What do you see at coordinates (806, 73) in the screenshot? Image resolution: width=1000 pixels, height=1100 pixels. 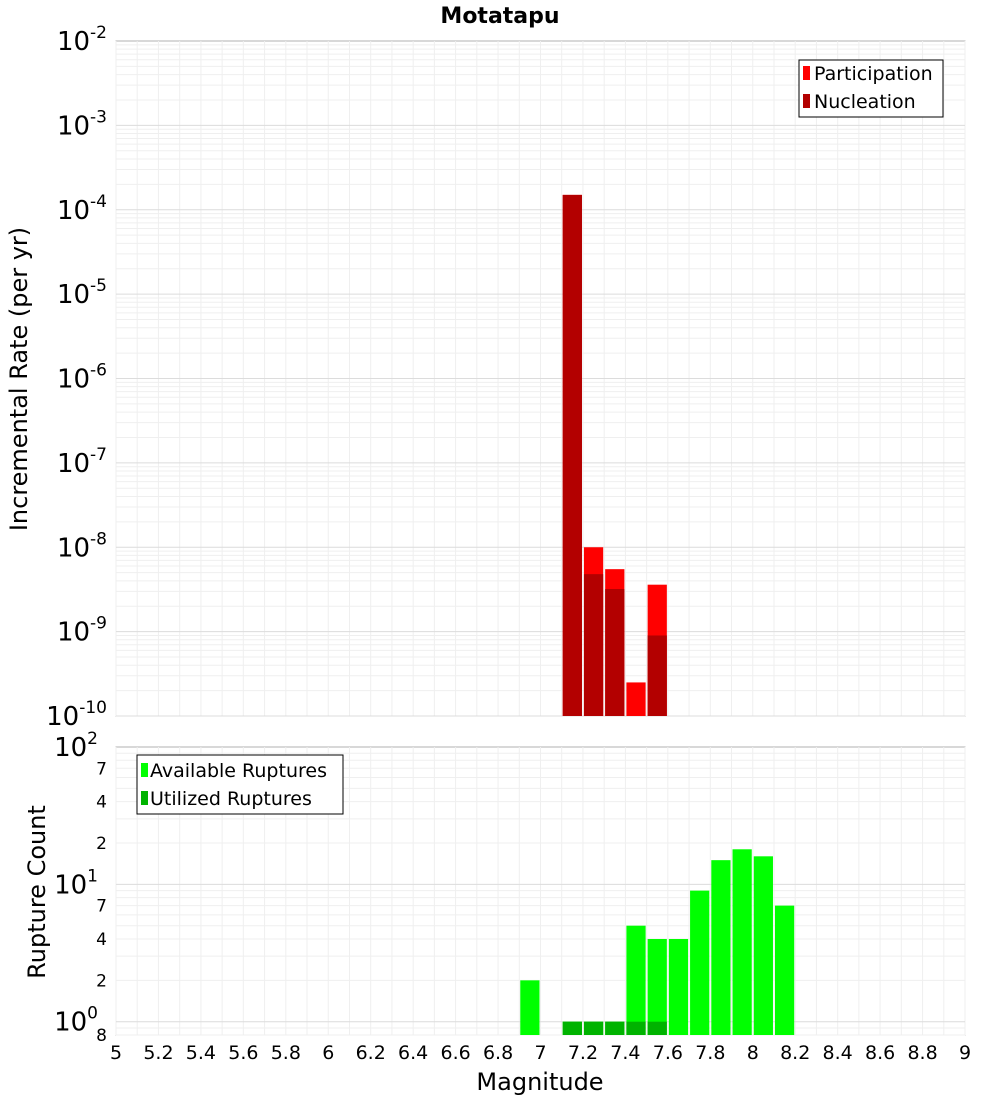 I see `participation-legend-swatch` at bounding box center [806, 73].